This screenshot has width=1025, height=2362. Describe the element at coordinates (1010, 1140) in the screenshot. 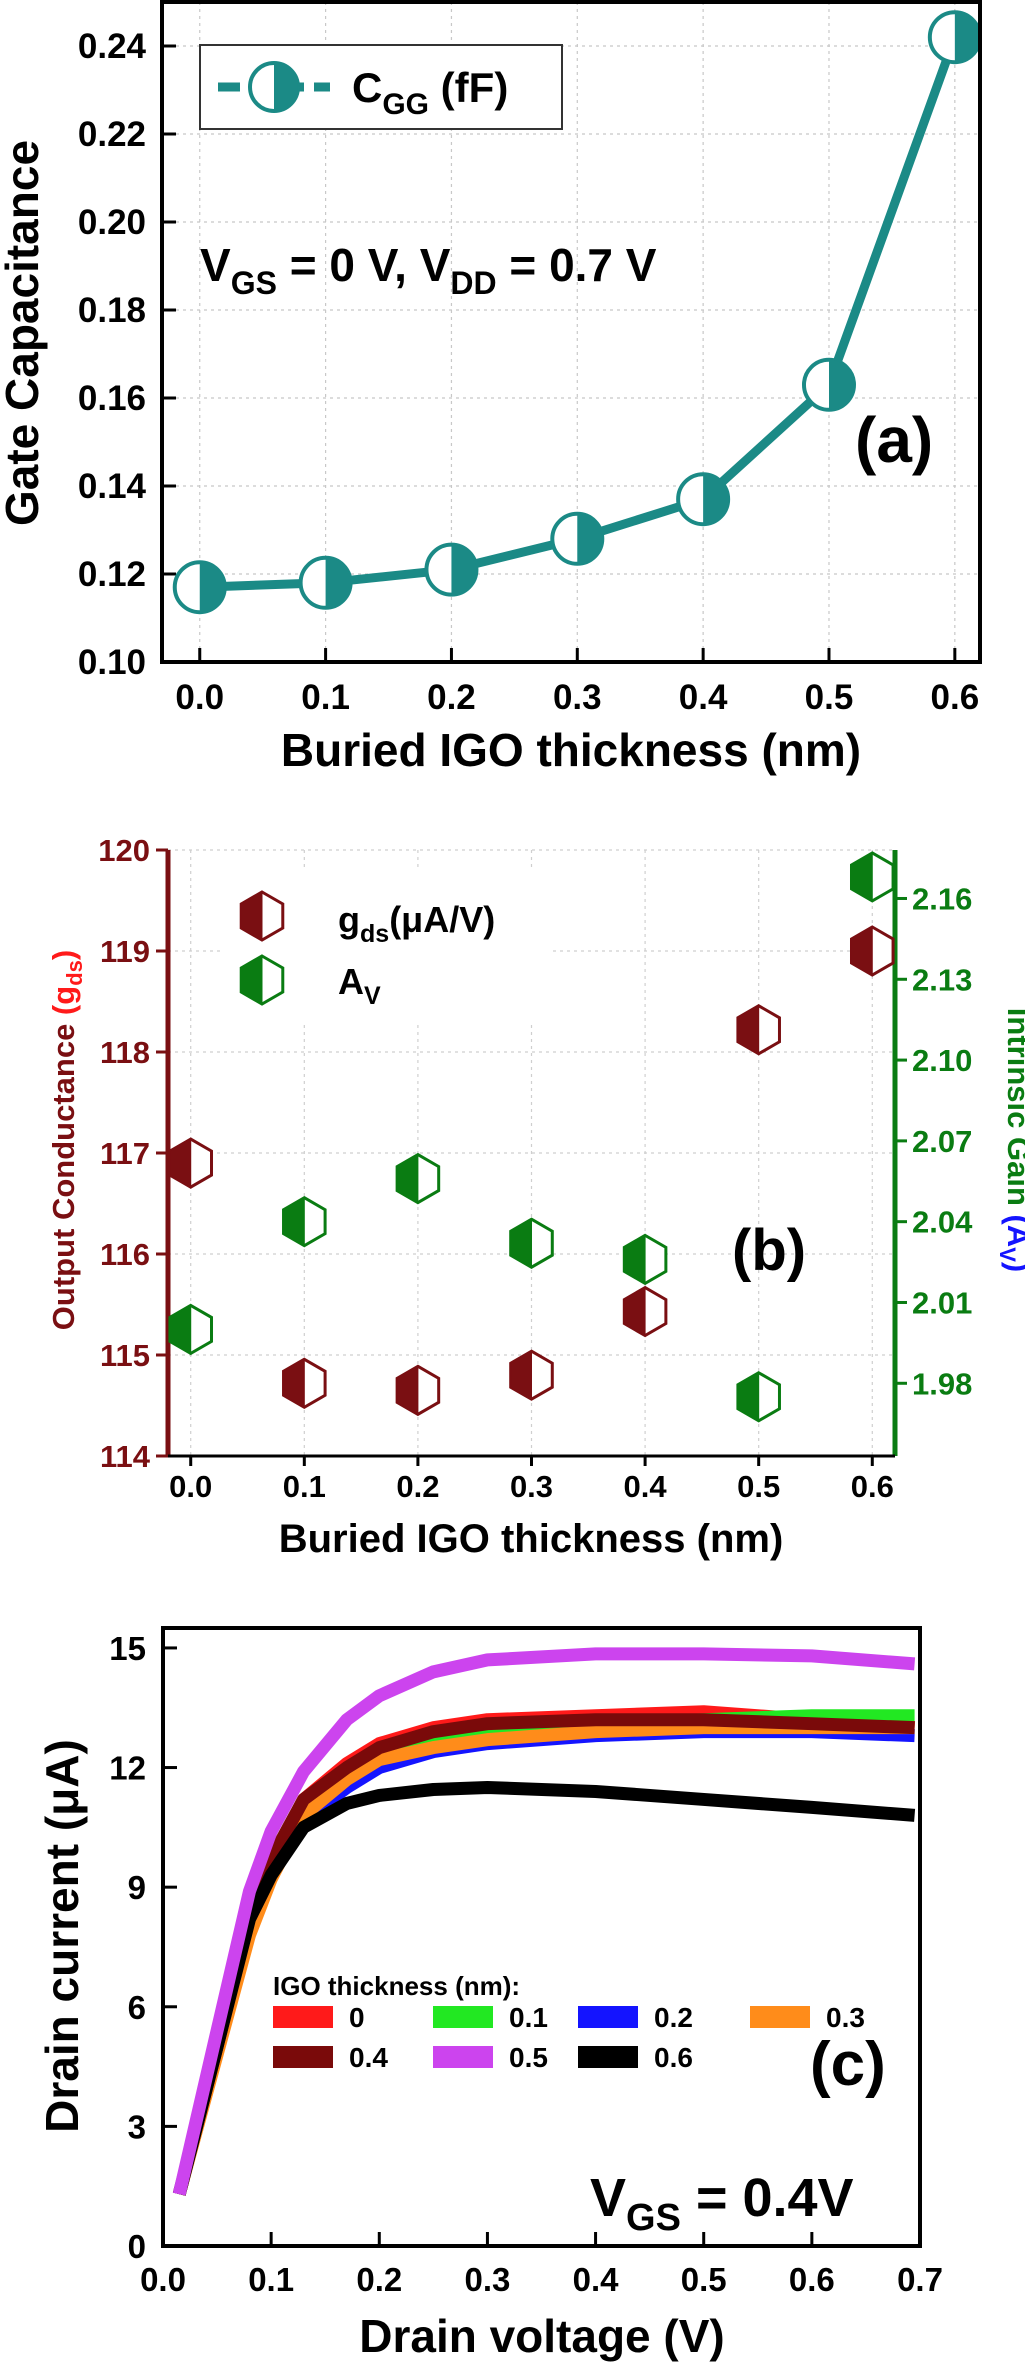

I see `panel-b-right-axis-title: Intrinsic Gain (AV)` at that location.